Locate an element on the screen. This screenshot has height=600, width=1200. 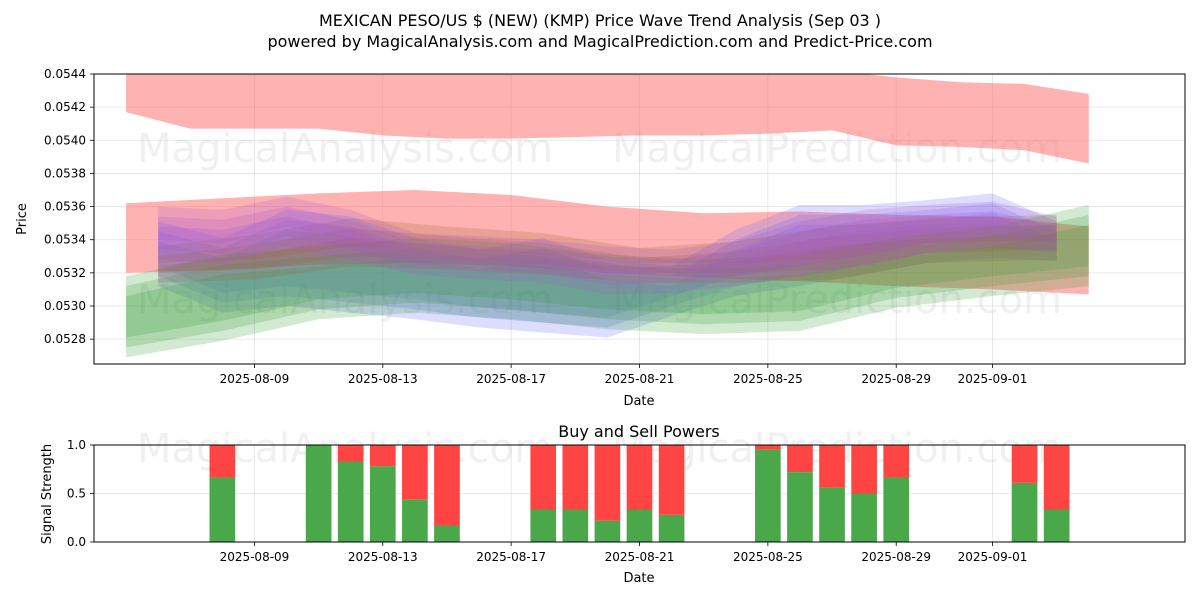
watermark-analysis-lower: MagicalAnalysis.com is located at coordinates (345, 300).